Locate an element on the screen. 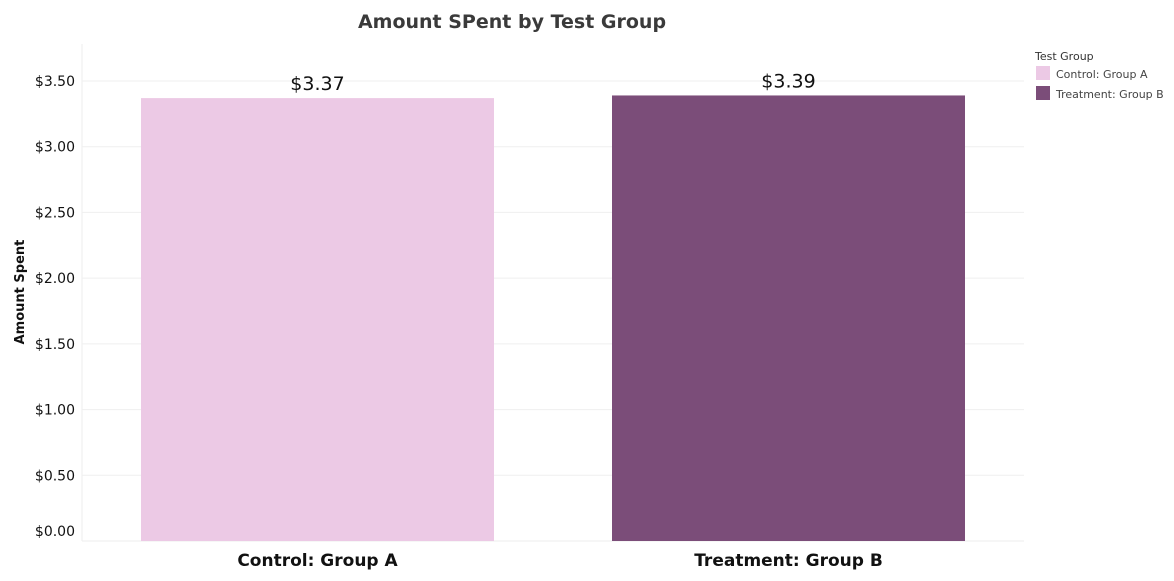  legend-title: Test Group is located at coordinates (1064, 56).